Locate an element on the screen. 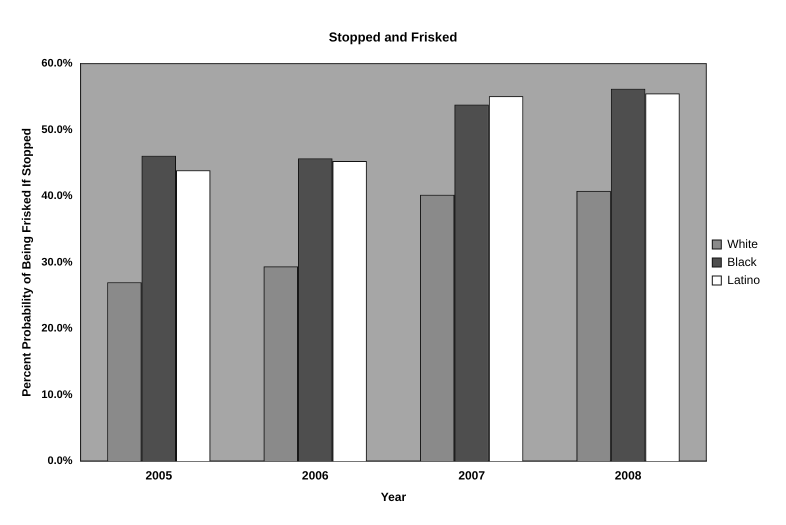 The image size is (786, 525). x-axis-title: Year is located at coordinates (393, 497).